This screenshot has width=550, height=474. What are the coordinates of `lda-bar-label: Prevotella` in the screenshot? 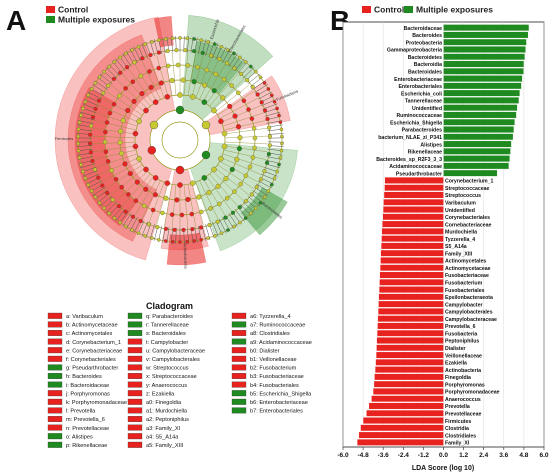 It's located at (457, 407).